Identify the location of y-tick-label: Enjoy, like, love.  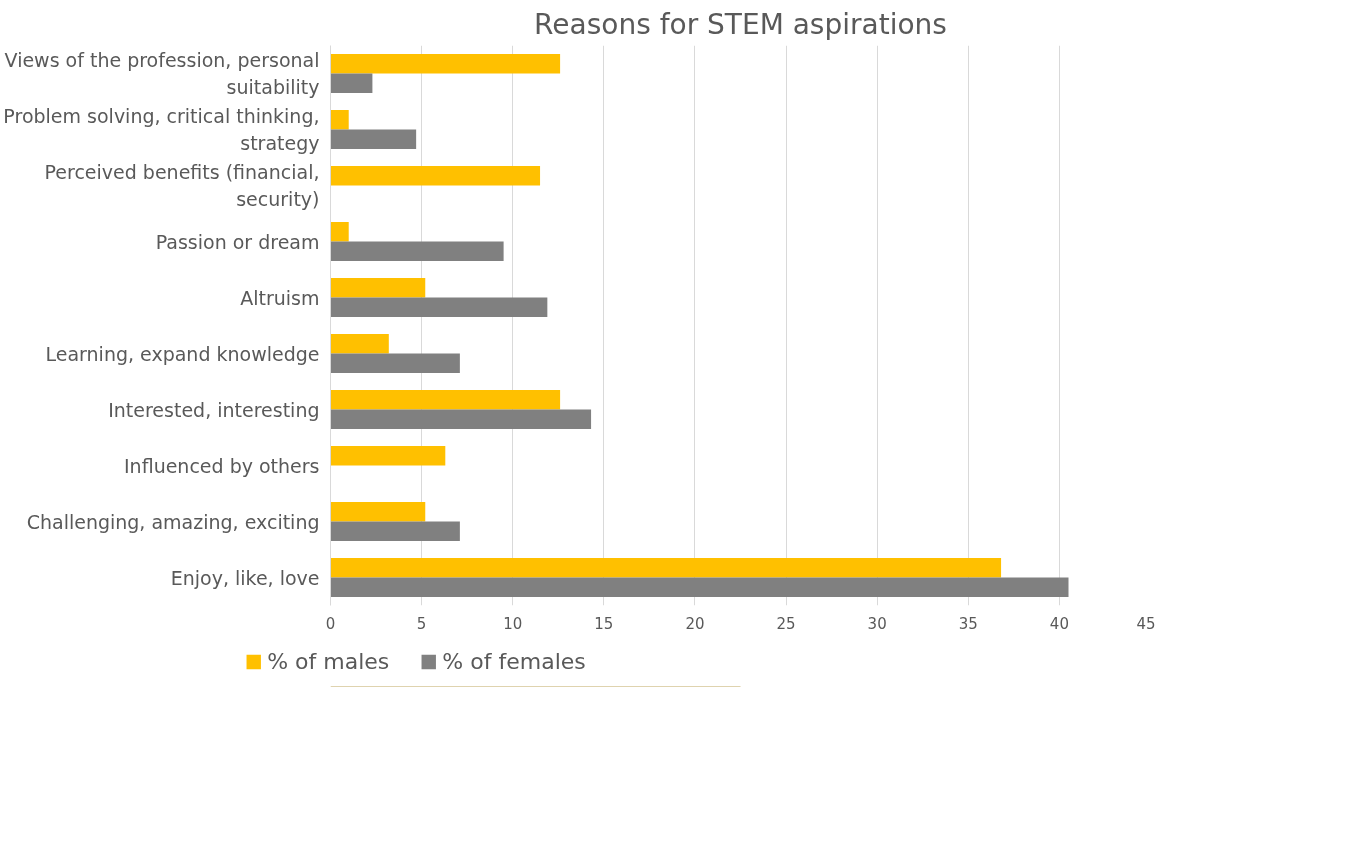
(245, 577).